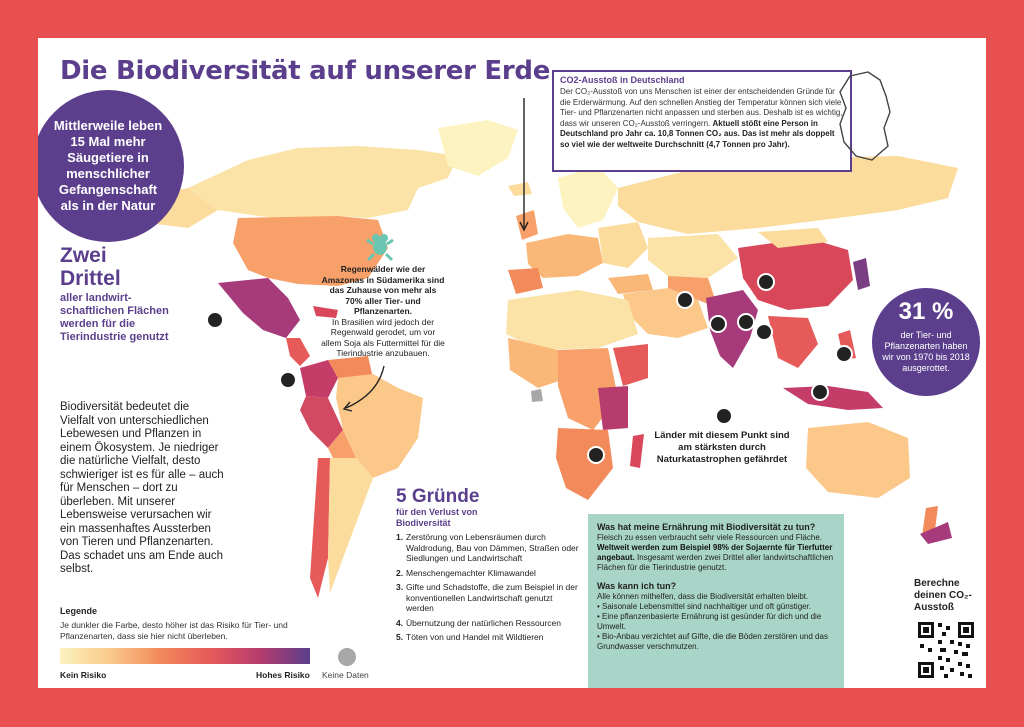 The width and height of the screenshot is (1024, 727). What do you see at coordinates (483, 622) in the screenshot?
I see `reason-text: Übernutzung der natürlichen Ressourcen` at bounding box center [483, 622].